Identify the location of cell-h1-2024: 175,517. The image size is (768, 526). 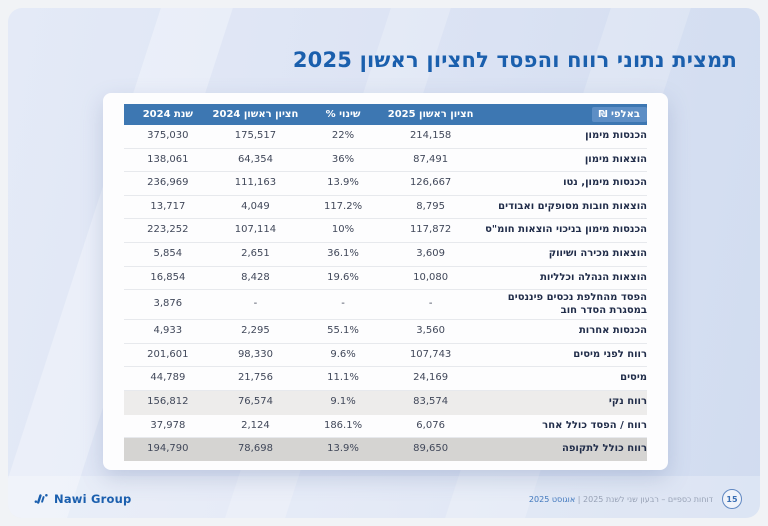
(255, 136).